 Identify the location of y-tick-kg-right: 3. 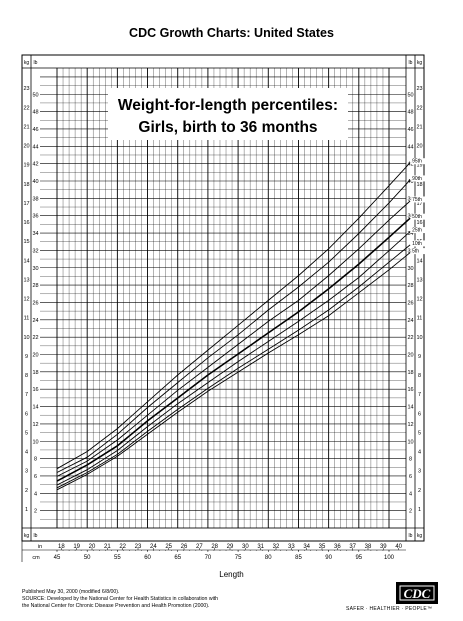
(419, 472).